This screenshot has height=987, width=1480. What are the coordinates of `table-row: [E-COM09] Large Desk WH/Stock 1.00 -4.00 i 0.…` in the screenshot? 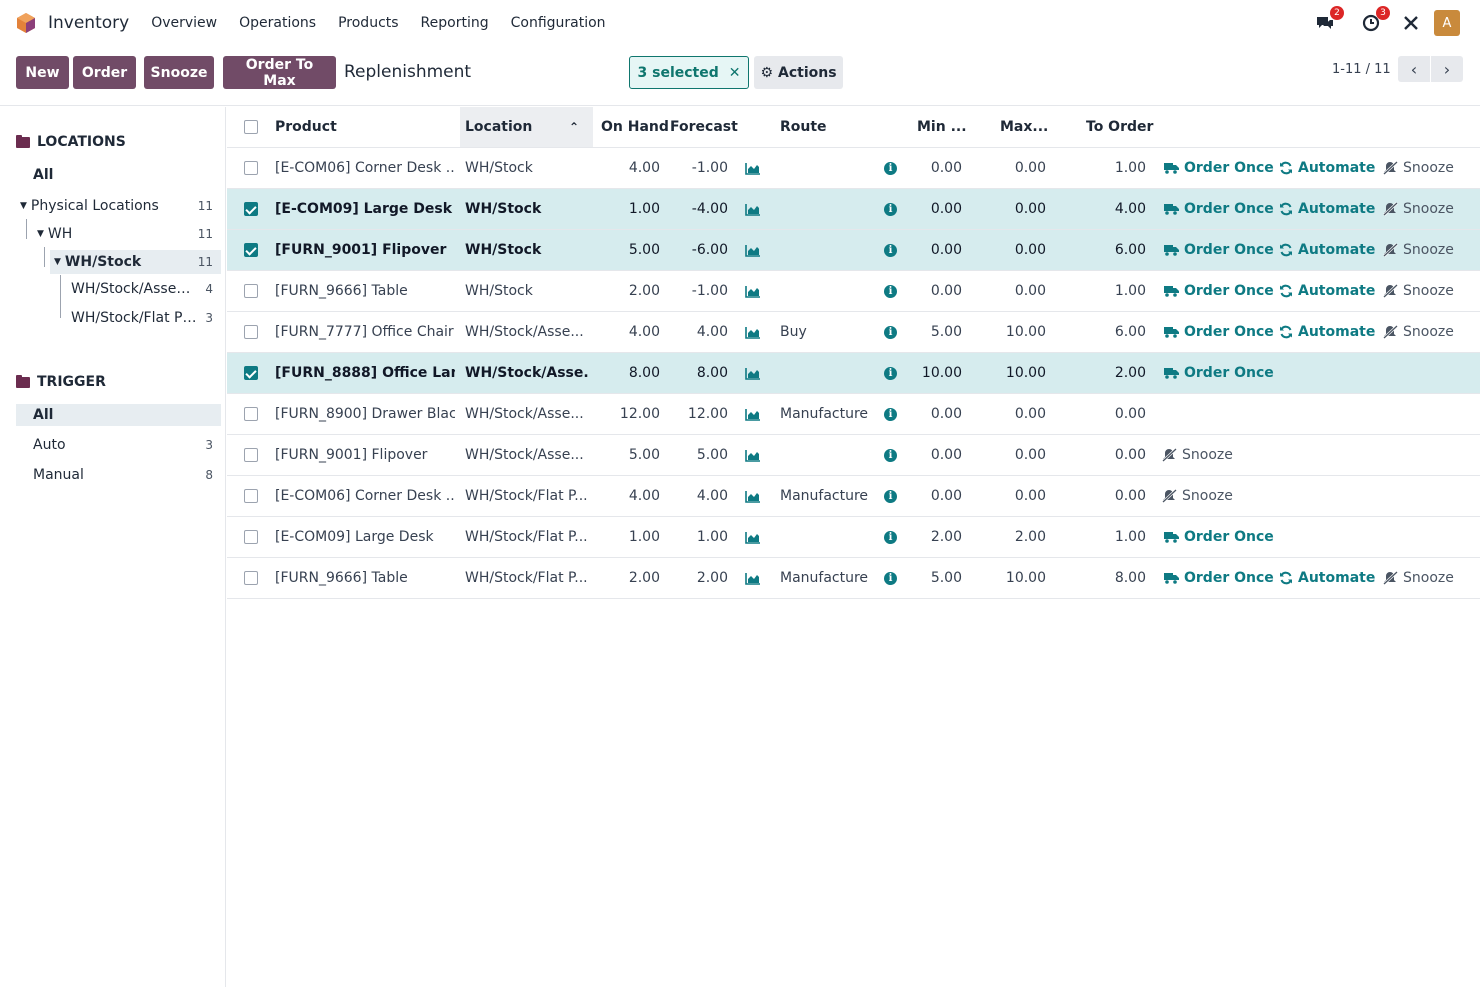 It's located at (853, 209).